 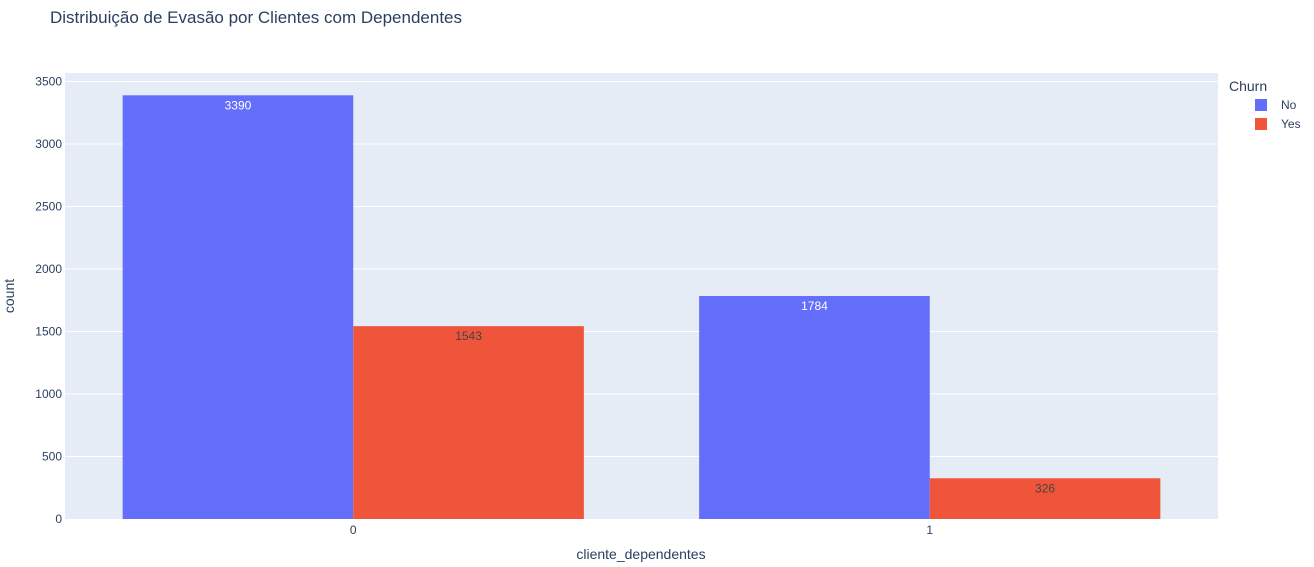 I want to click on x-axis-title: cliente_dependentes, so click(x=640, y=554).